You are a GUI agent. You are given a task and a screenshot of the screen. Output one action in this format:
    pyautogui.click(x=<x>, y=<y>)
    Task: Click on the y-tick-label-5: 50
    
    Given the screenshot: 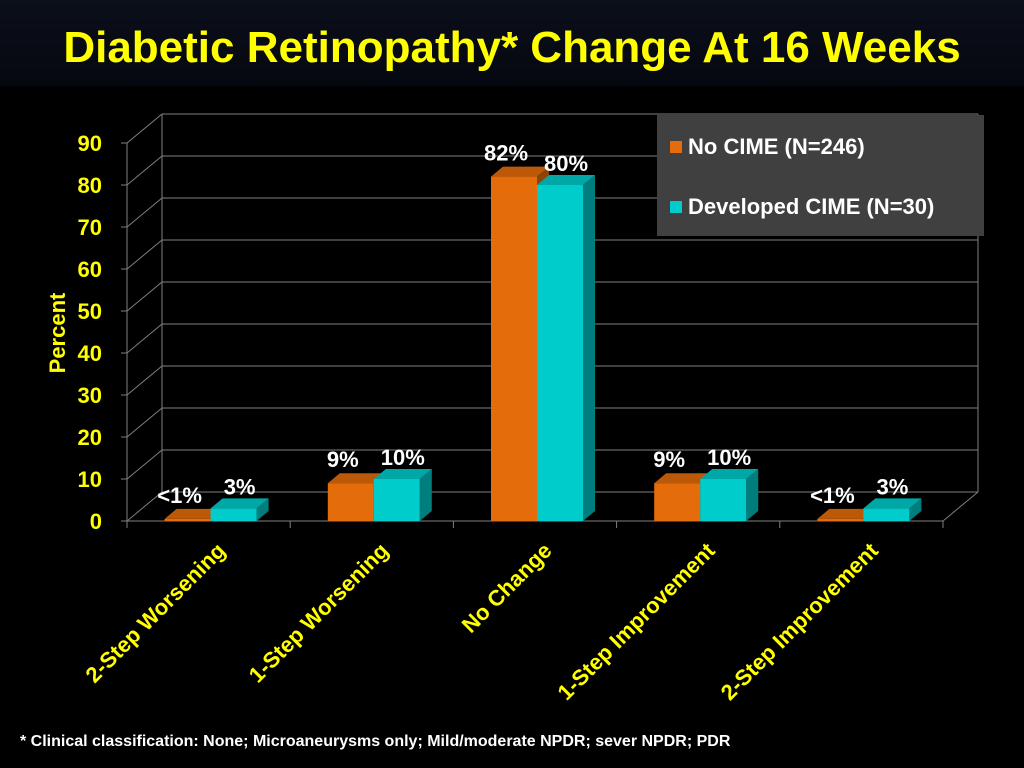 What is the action you would take?
    pyautogui.click(x=90, y=311)
    